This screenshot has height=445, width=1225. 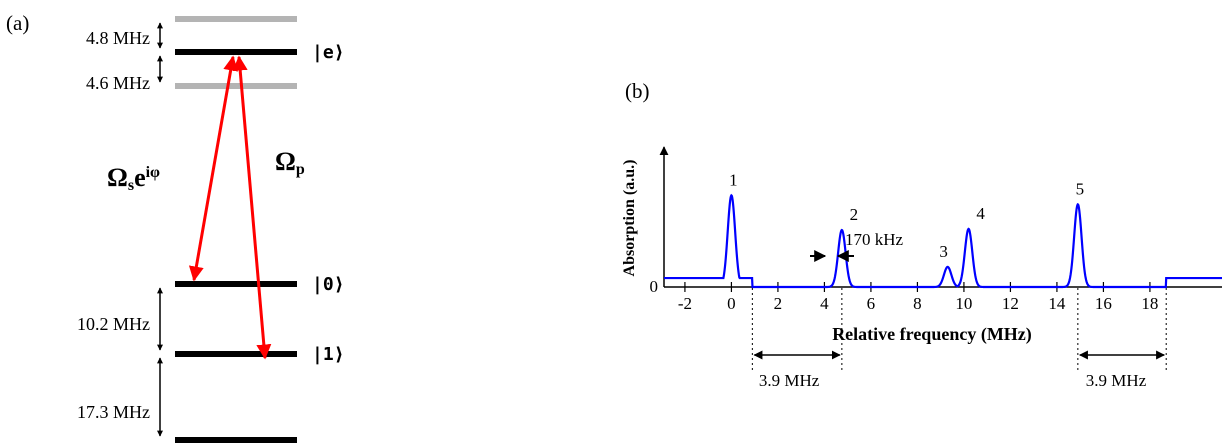 I want to click on signal-omega: Ω, so click(x=117, y=177).